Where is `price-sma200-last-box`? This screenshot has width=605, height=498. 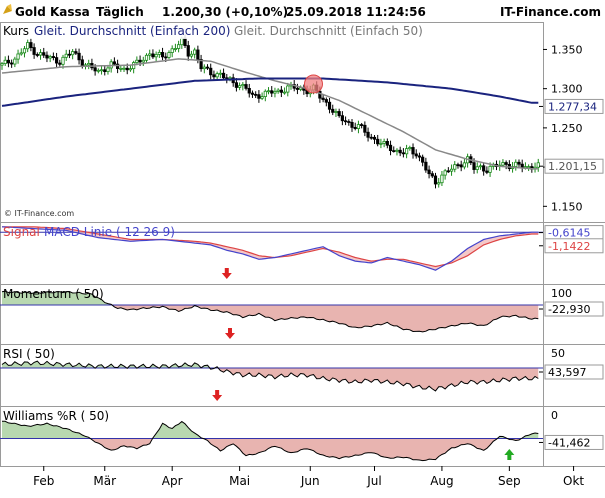
price-sma200-last-box is located at coordinates (574, 106).